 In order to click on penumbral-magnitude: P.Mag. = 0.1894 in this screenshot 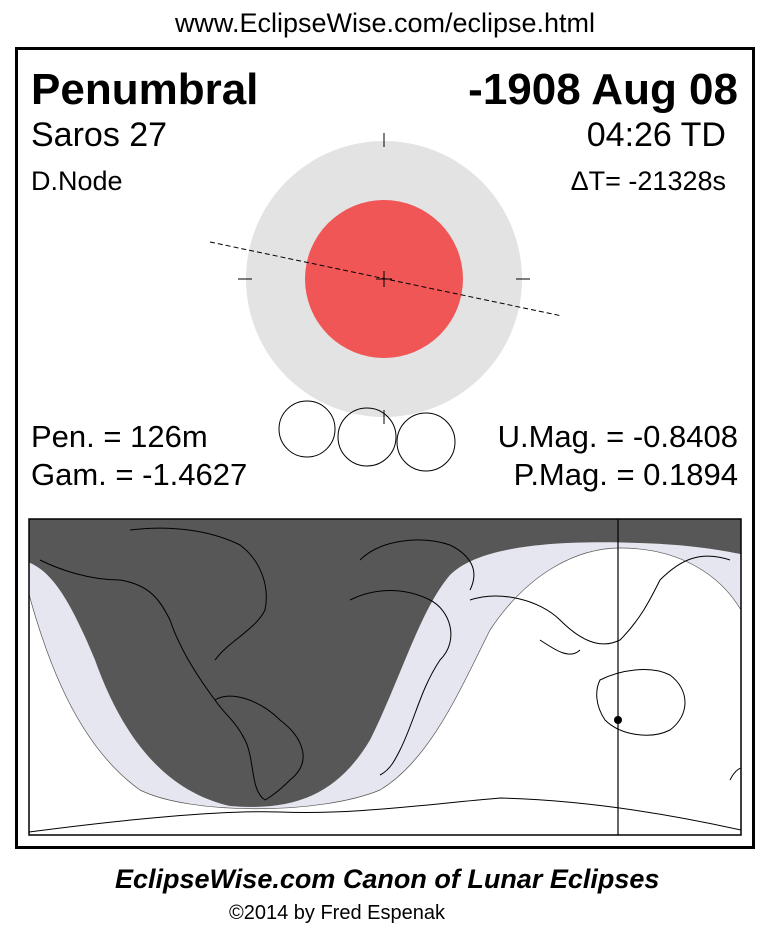, I will do `click(625, 474)`.